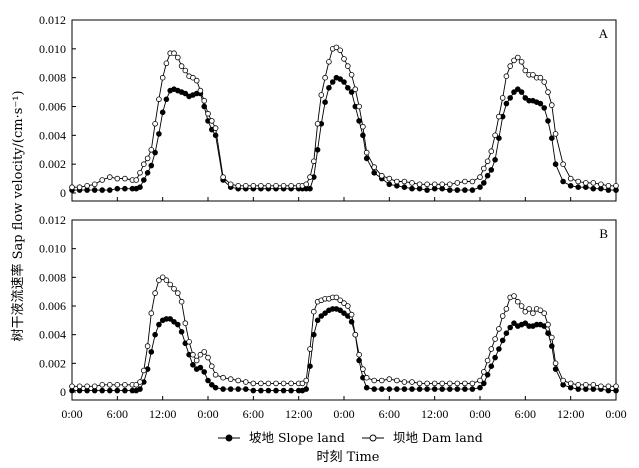 Image resolution: width=639 pixels, height=468 pixels. I want to click on legend-slope-label: 坡地 Slope land, so click(297, 437).